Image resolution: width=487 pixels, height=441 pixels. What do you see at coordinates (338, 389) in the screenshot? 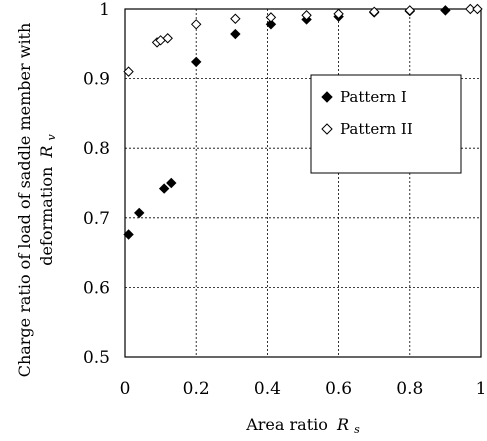
I see `x-tick-label: 0.6` at bounding box center [338, 389].